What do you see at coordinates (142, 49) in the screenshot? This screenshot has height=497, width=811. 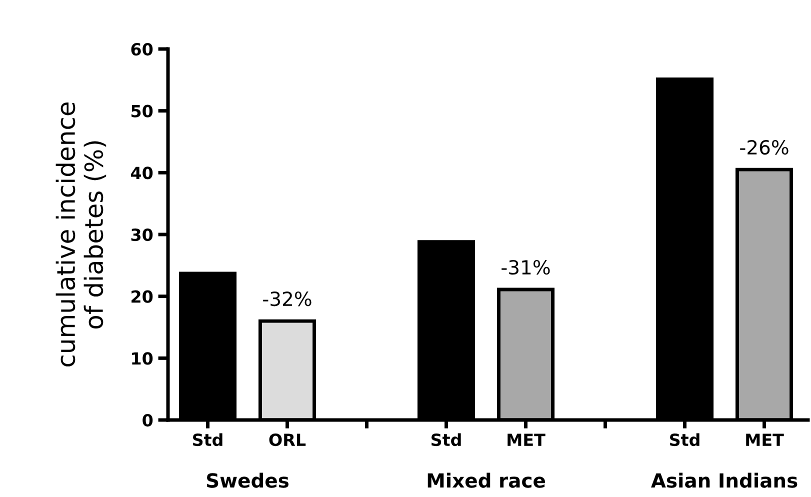 I see `y-tick-label: 60` at bounding box center [142, 49].